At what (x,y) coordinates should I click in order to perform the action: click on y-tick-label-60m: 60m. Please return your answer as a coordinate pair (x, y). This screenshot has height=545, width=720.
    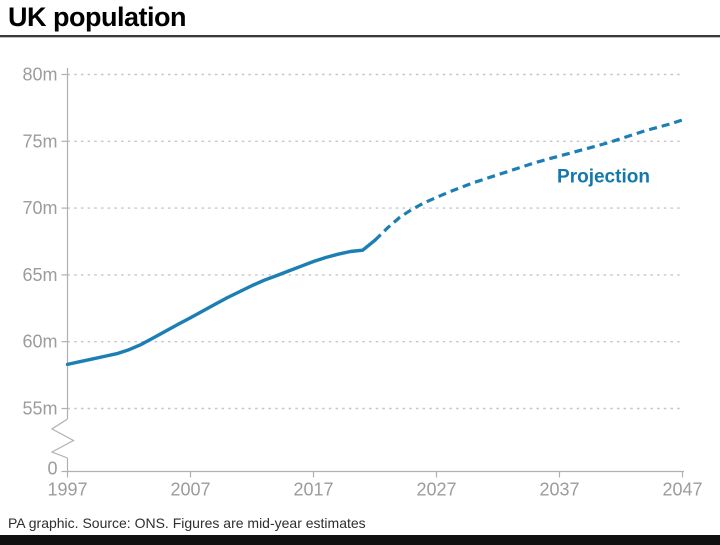
    Looking at the image, I should click on (39, 342).